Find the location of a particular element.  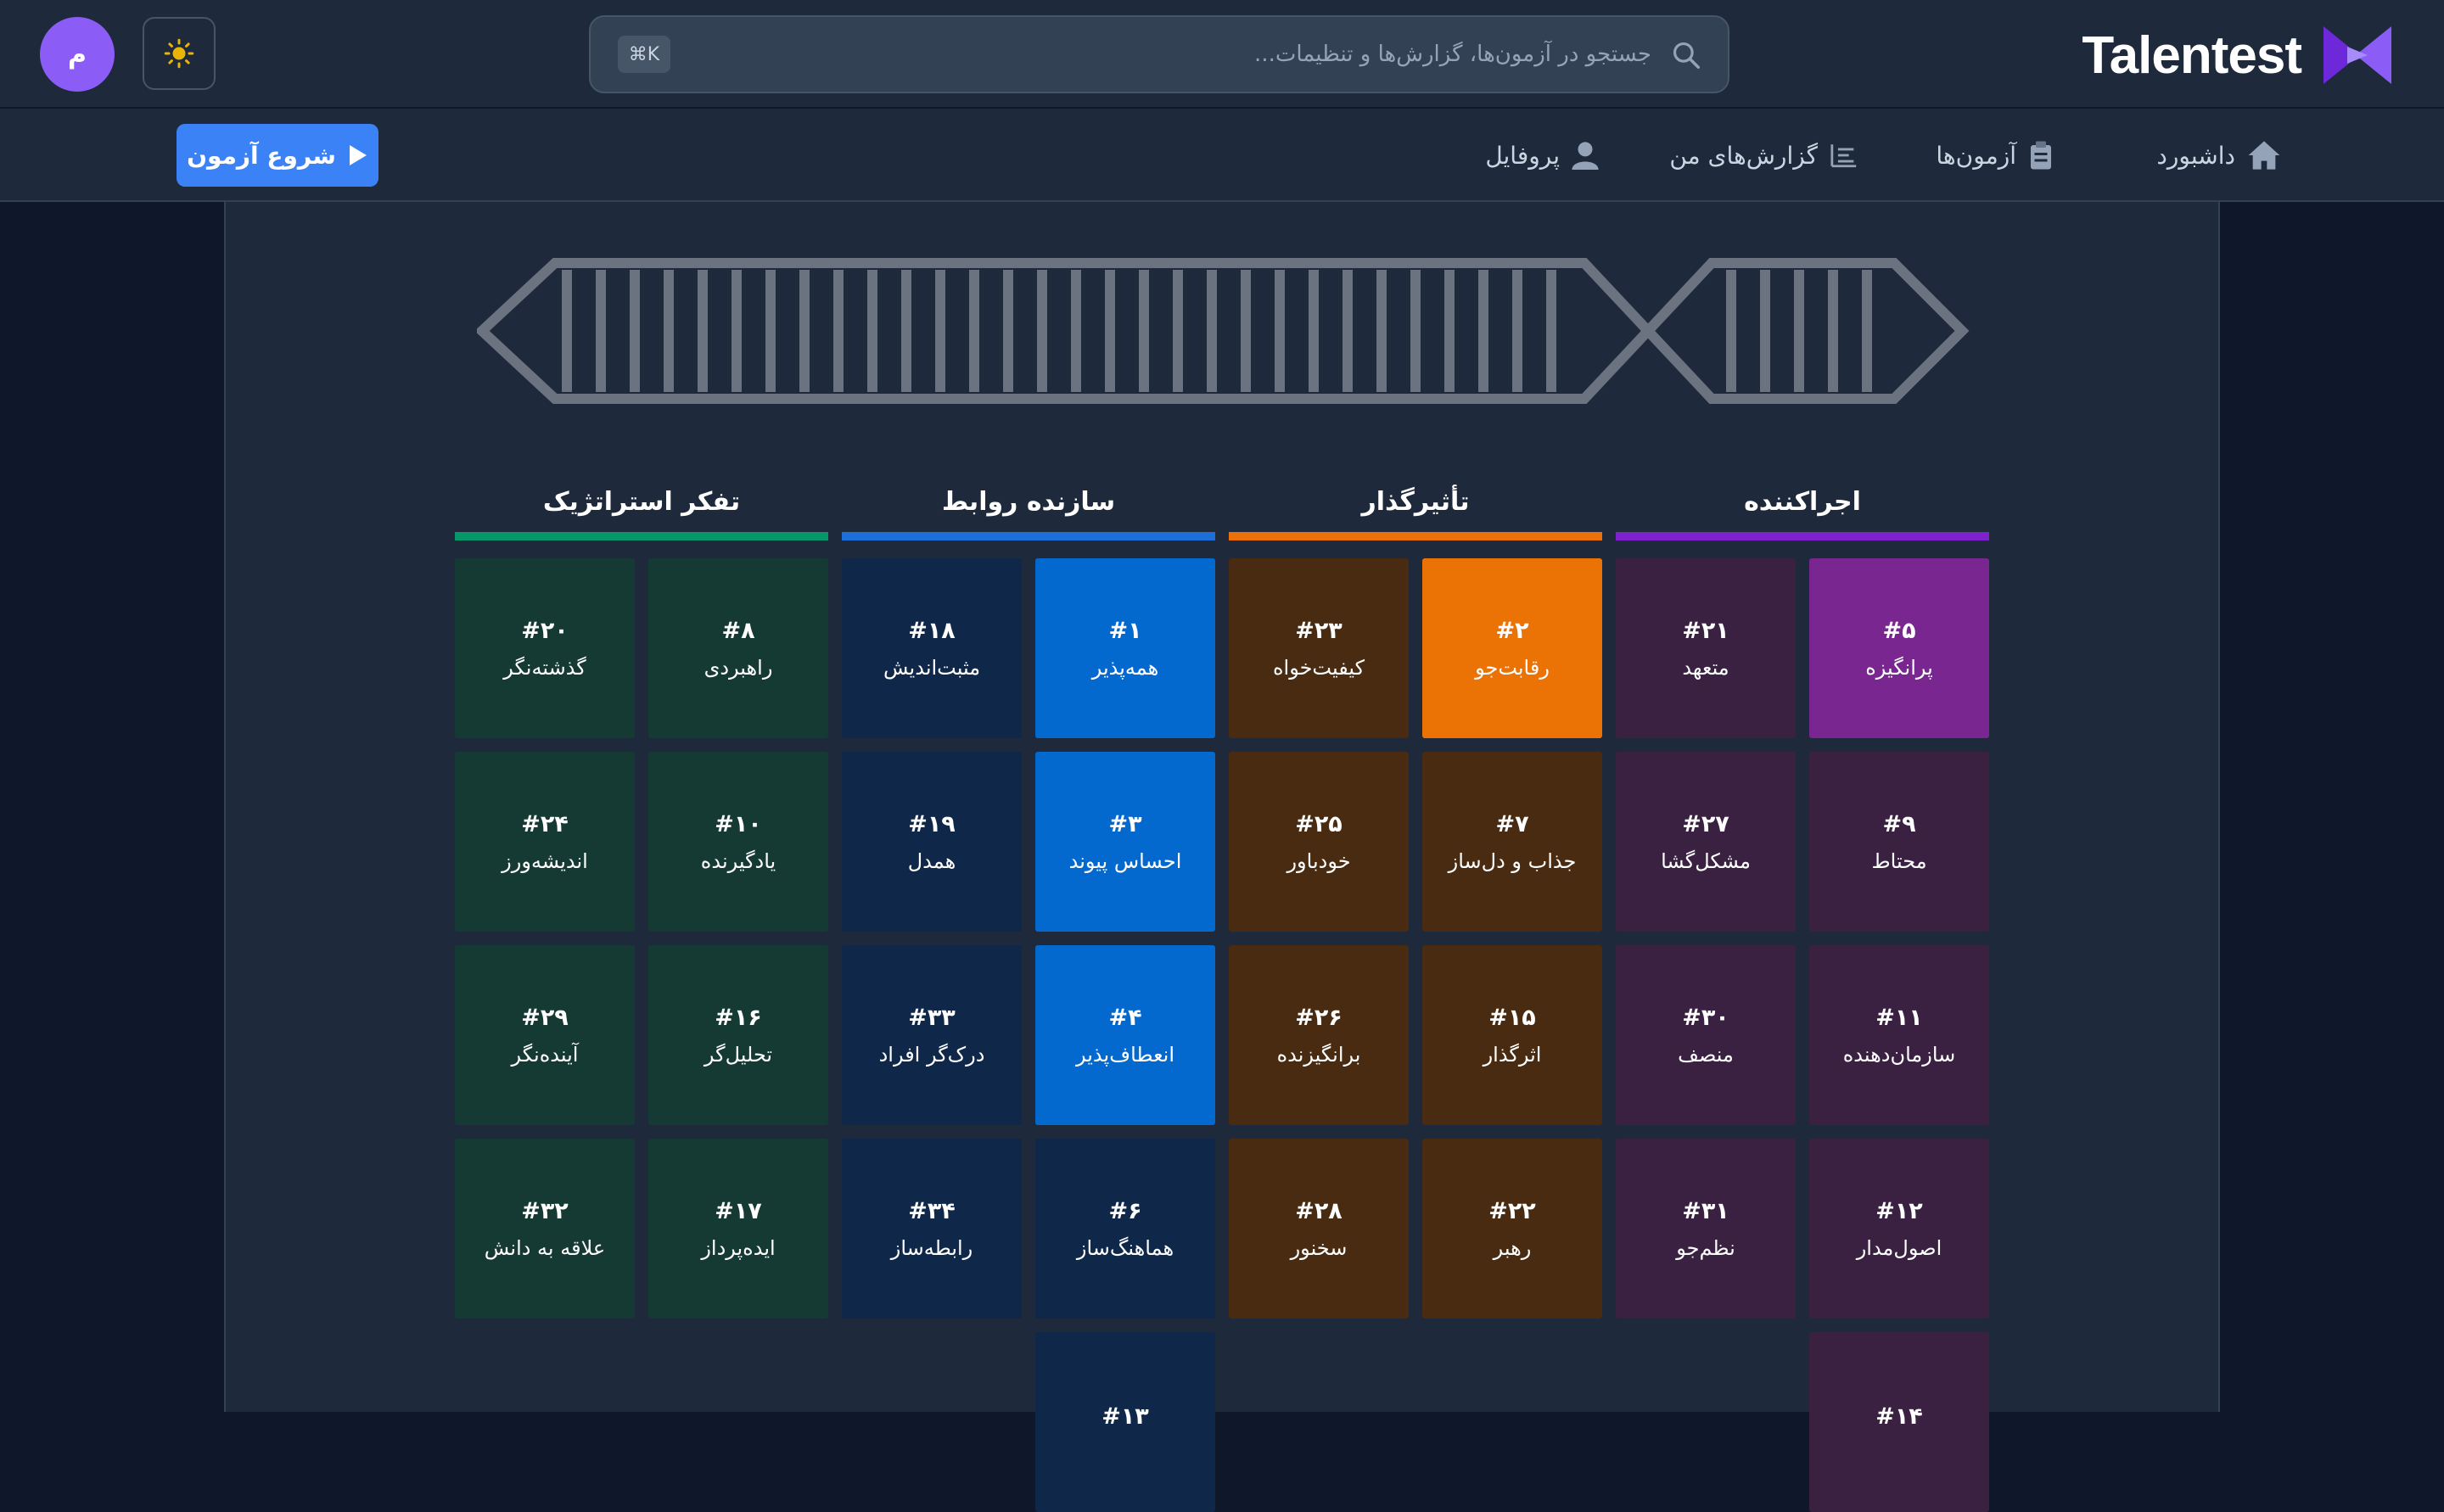

talent-rank: #۱۴ is located at coordinates (1899, 1417).